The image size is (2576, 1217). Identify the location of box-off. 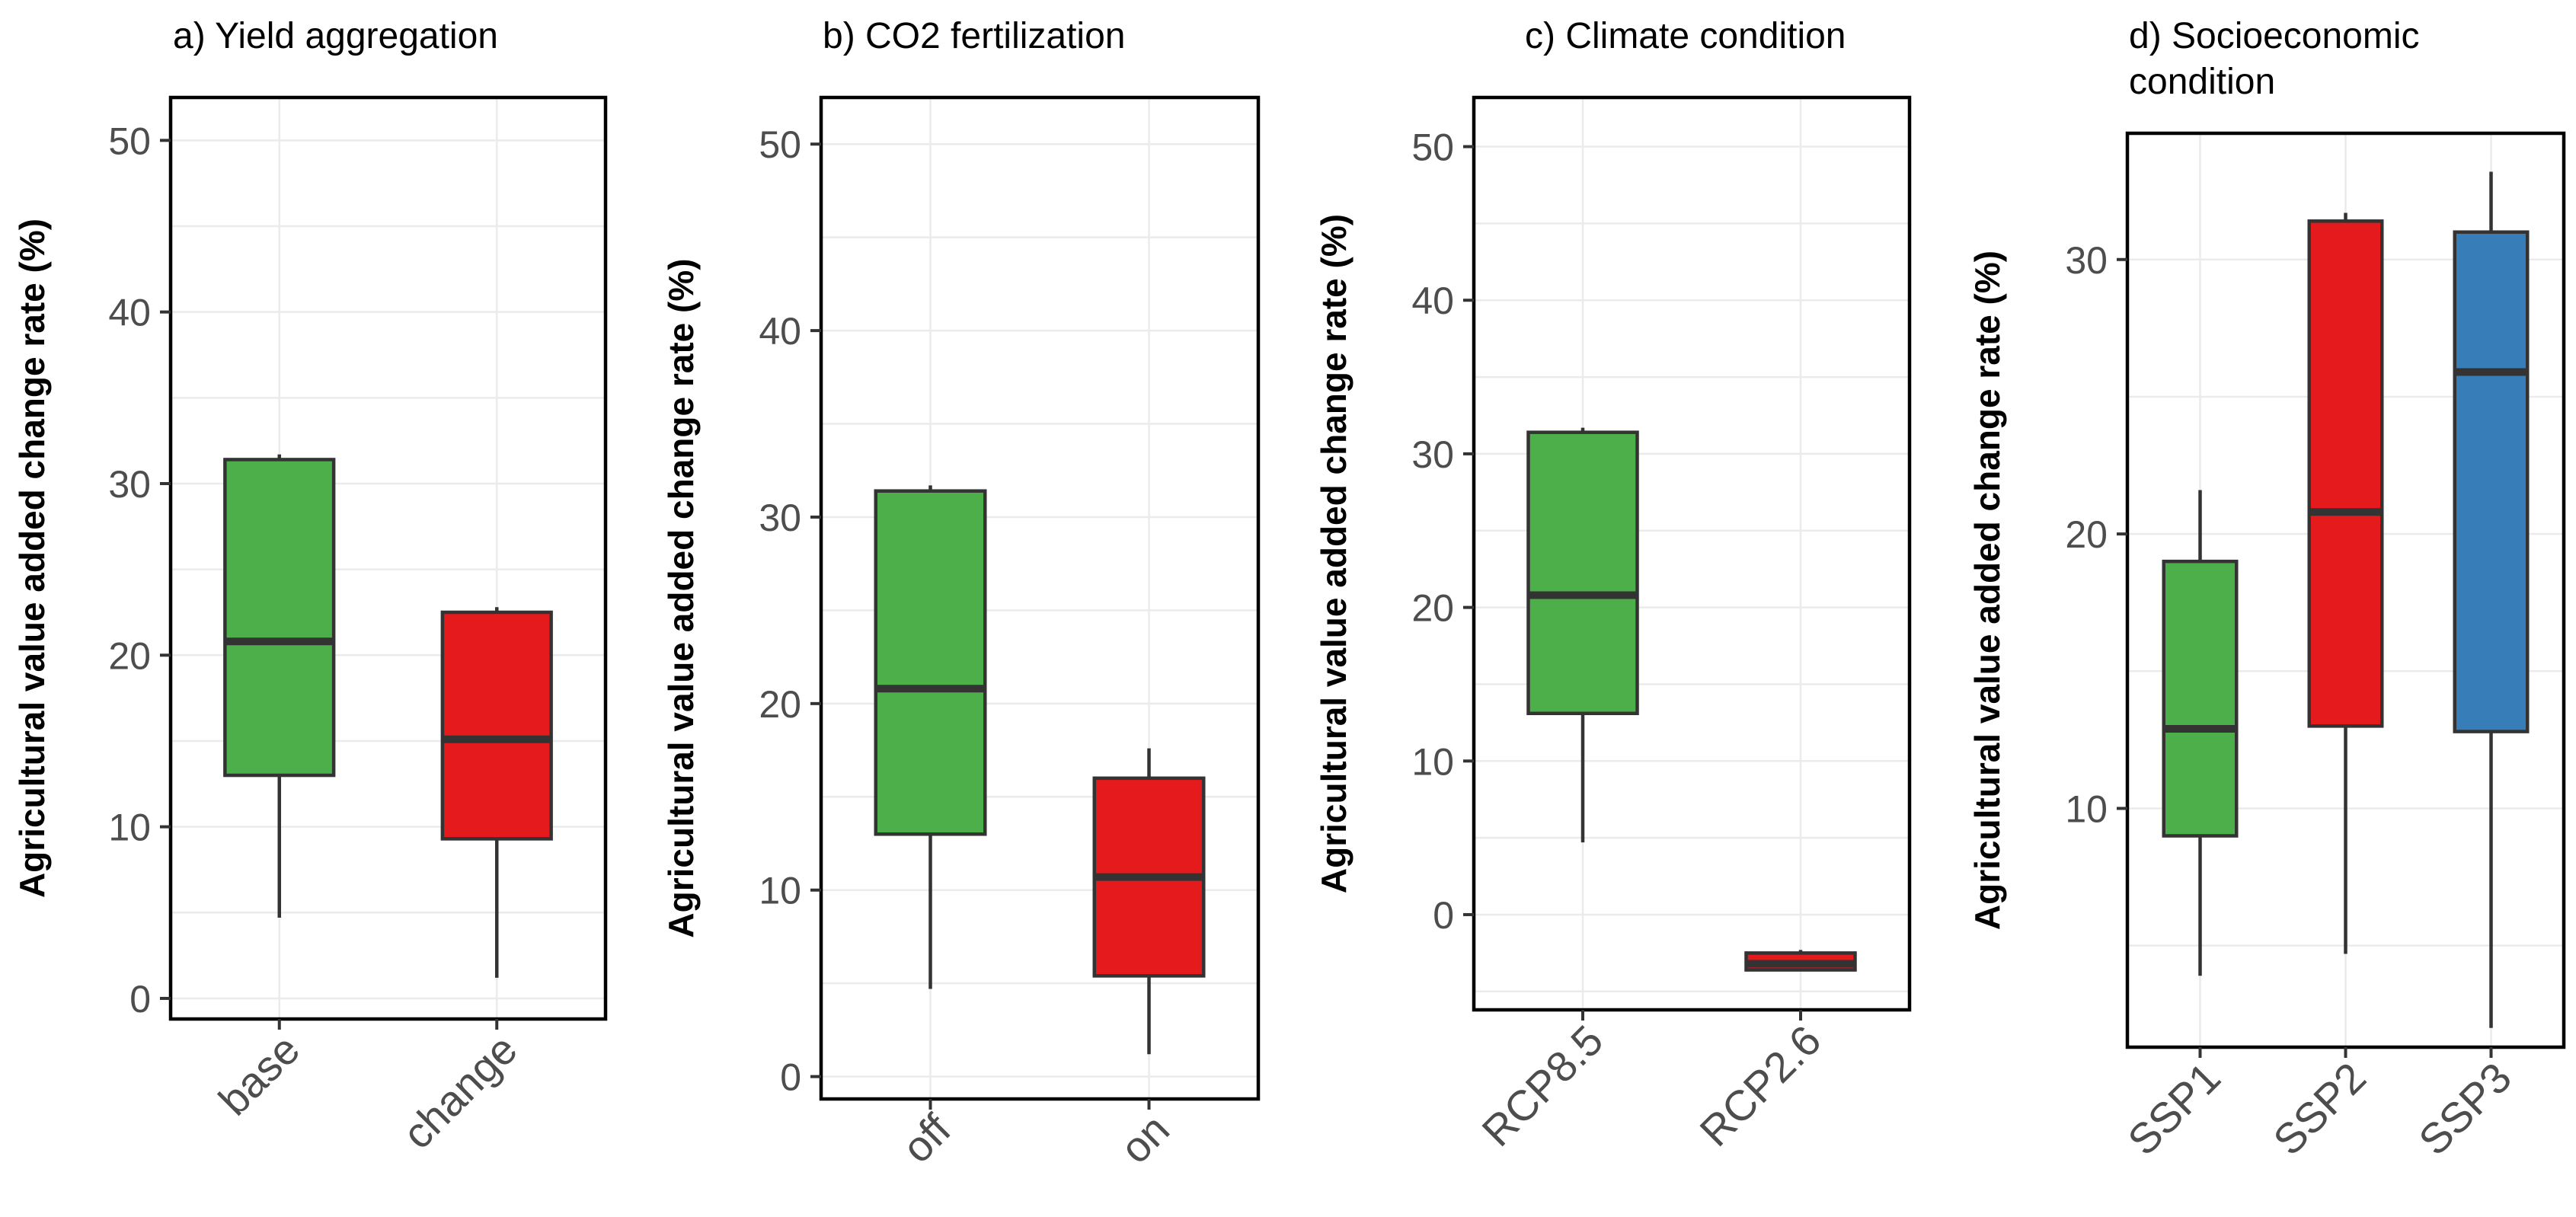
(930, 737).